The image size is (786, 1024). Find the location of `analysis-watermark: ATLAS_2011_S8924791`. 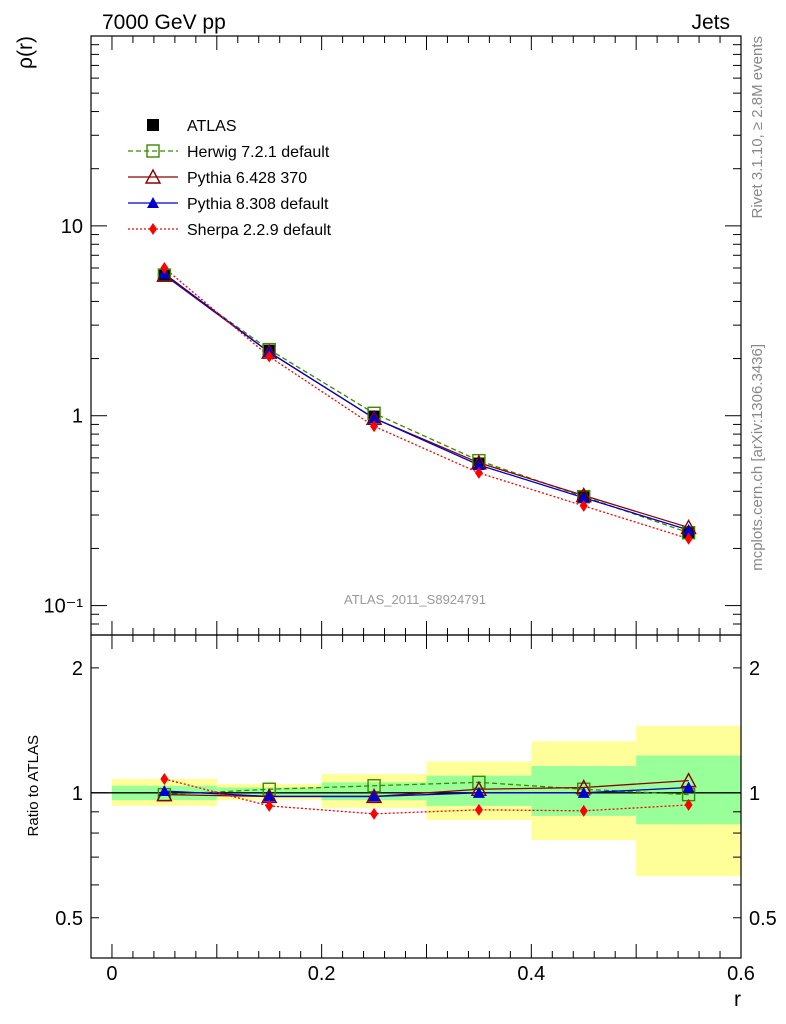

analysis-watermark: ATLAS_2011_S8924791 is located at coordinates (415, 599).